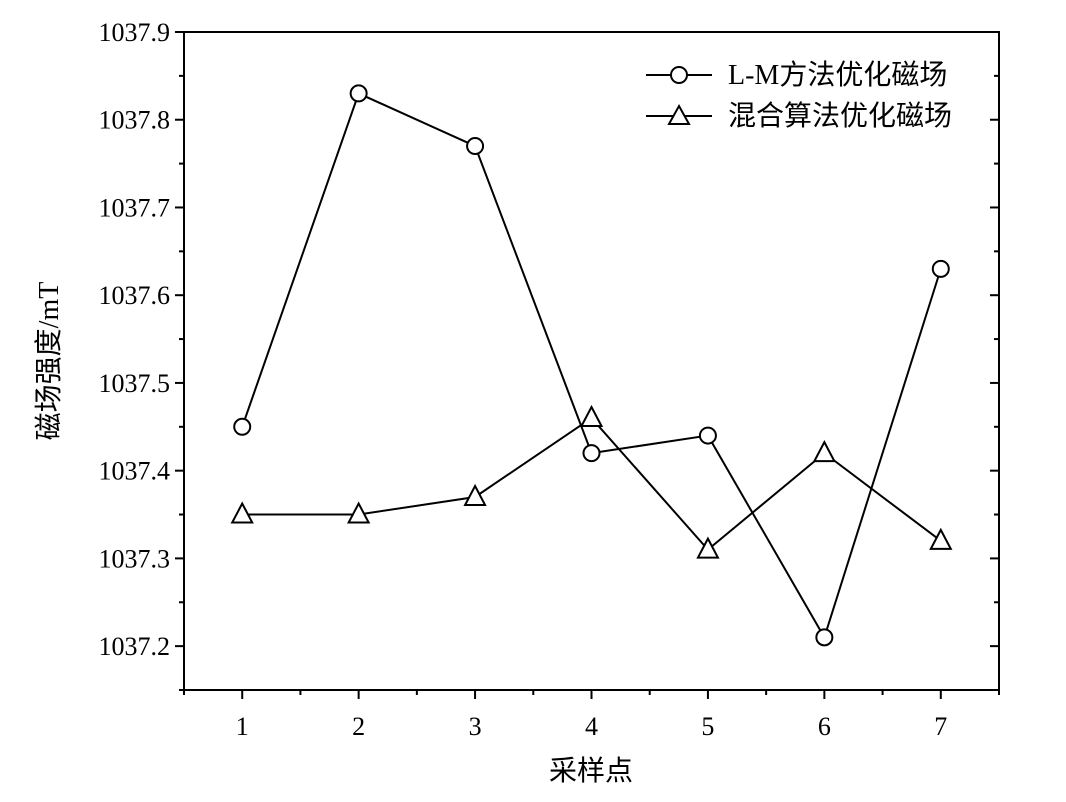  I want to click on x-tick-label: 5, so click(707, 726).